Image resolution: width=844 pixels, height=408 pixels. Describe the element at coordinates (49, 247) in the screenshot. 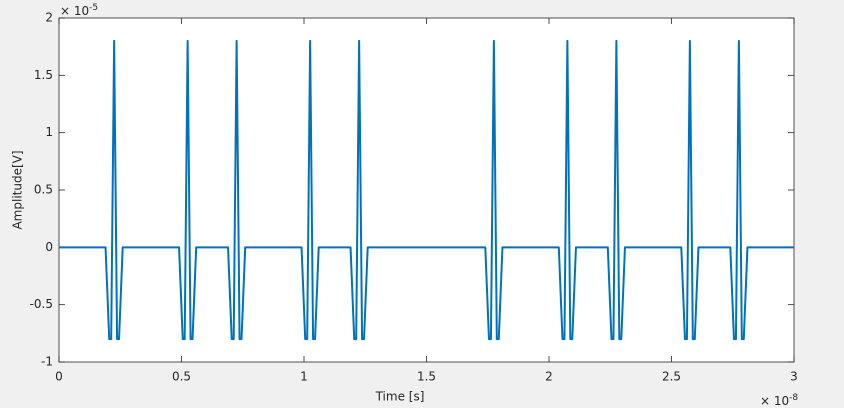

I see `y-tick-label: 0` at that location.